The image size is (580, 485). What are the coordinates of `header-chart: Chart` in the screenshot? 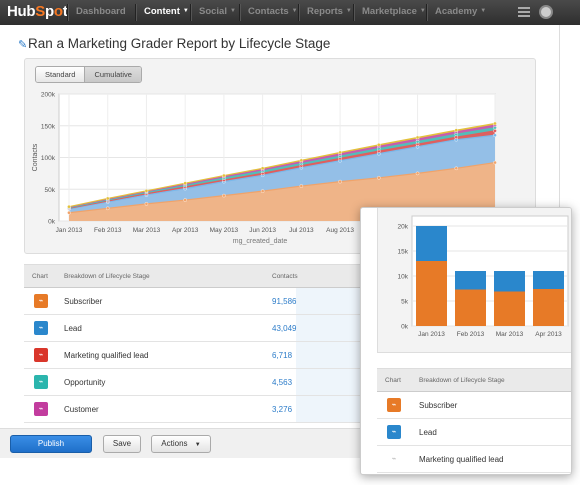 It's located at (40, 276).